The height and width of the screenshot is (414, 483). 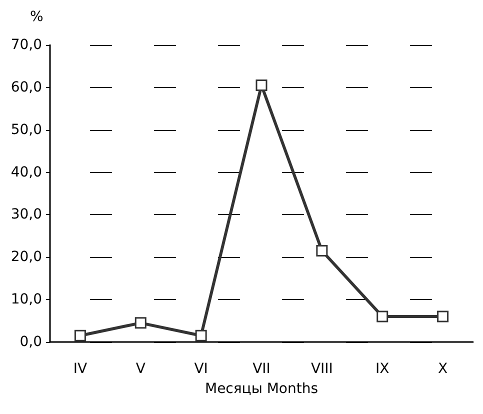 What do you see at coordinates (26, 45) in the screenshot?
I see `y-tick-label: 70,0` at bounding box center [26, 45].